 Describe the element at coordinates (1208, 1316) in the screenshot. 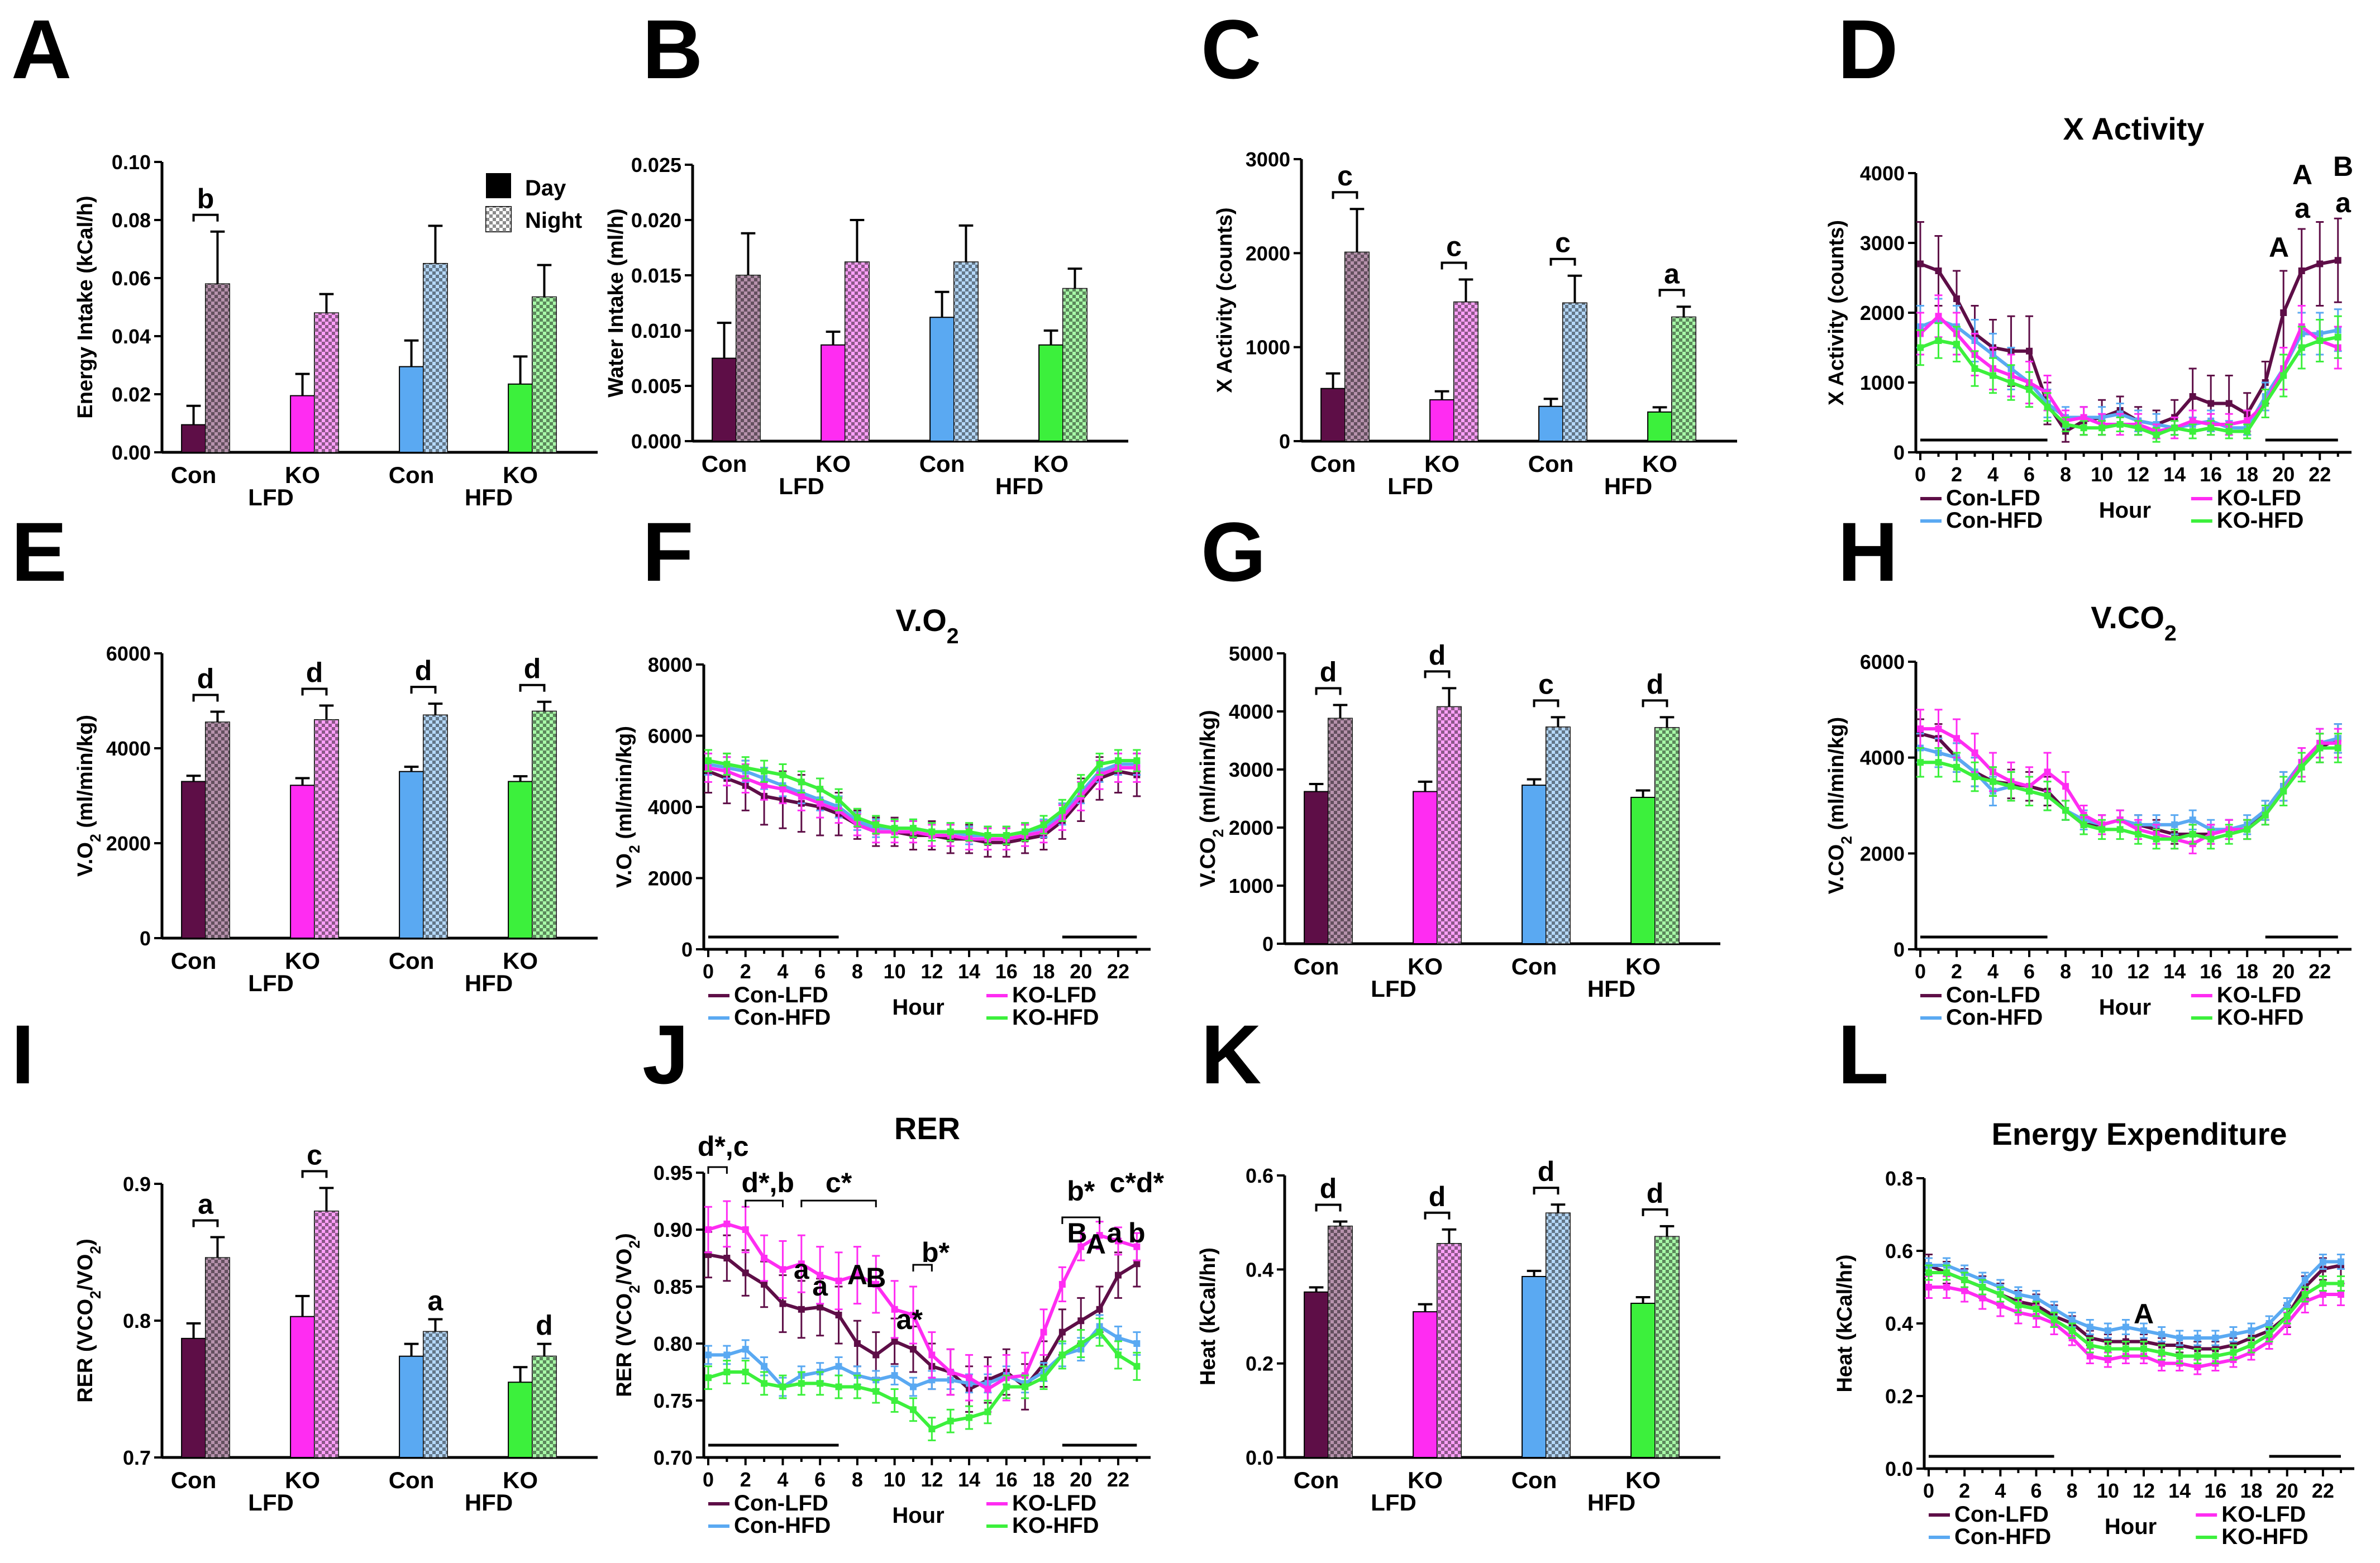

I see `y-axis-label: Heat (kCal/hr)` at that location.